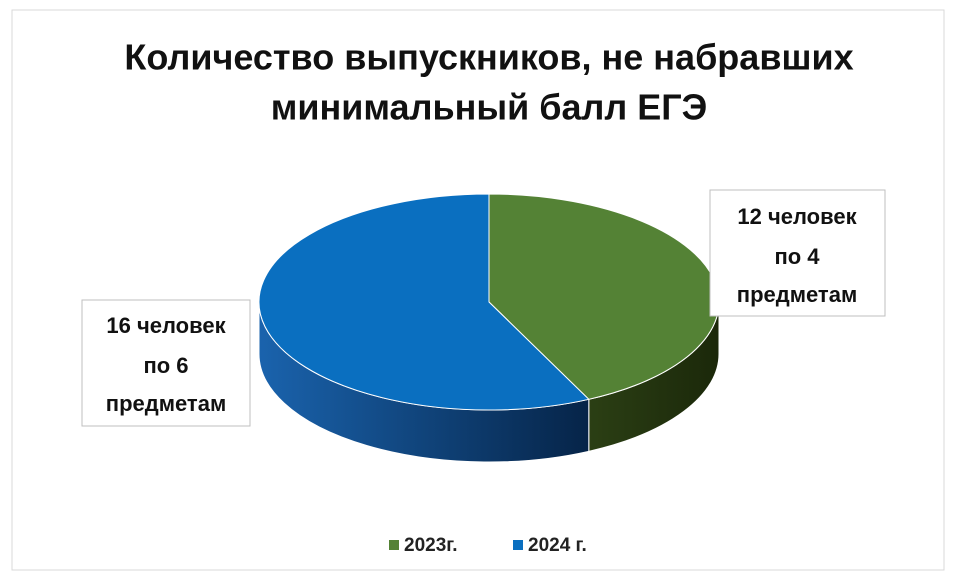 Image resolution: width=957 pixels, height=578 pixels. Describe the element at coordinates (424, 302) in the screenshot. I see `pie-slice` at that location.